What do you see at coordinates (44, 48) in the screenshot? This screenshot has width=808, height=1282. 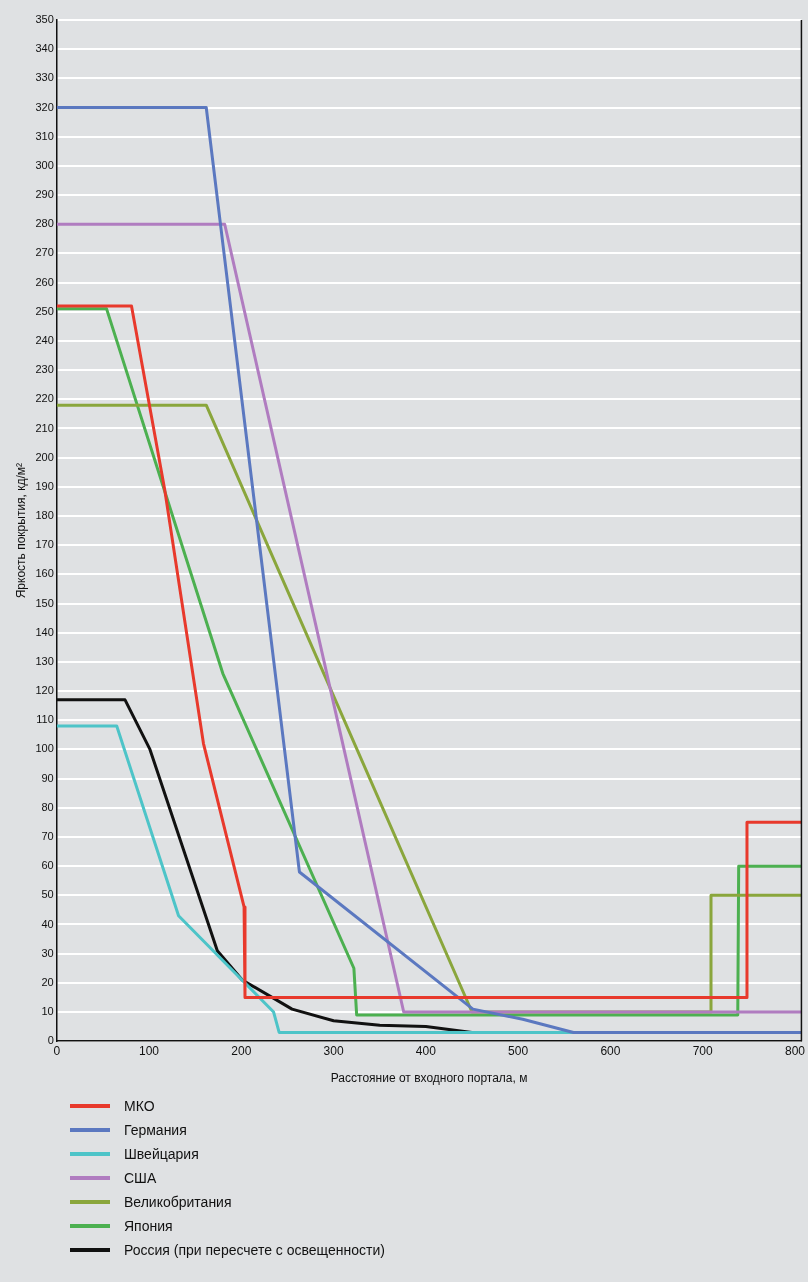 I see `y-tick-label: 340` at bounding box center [44, 48].